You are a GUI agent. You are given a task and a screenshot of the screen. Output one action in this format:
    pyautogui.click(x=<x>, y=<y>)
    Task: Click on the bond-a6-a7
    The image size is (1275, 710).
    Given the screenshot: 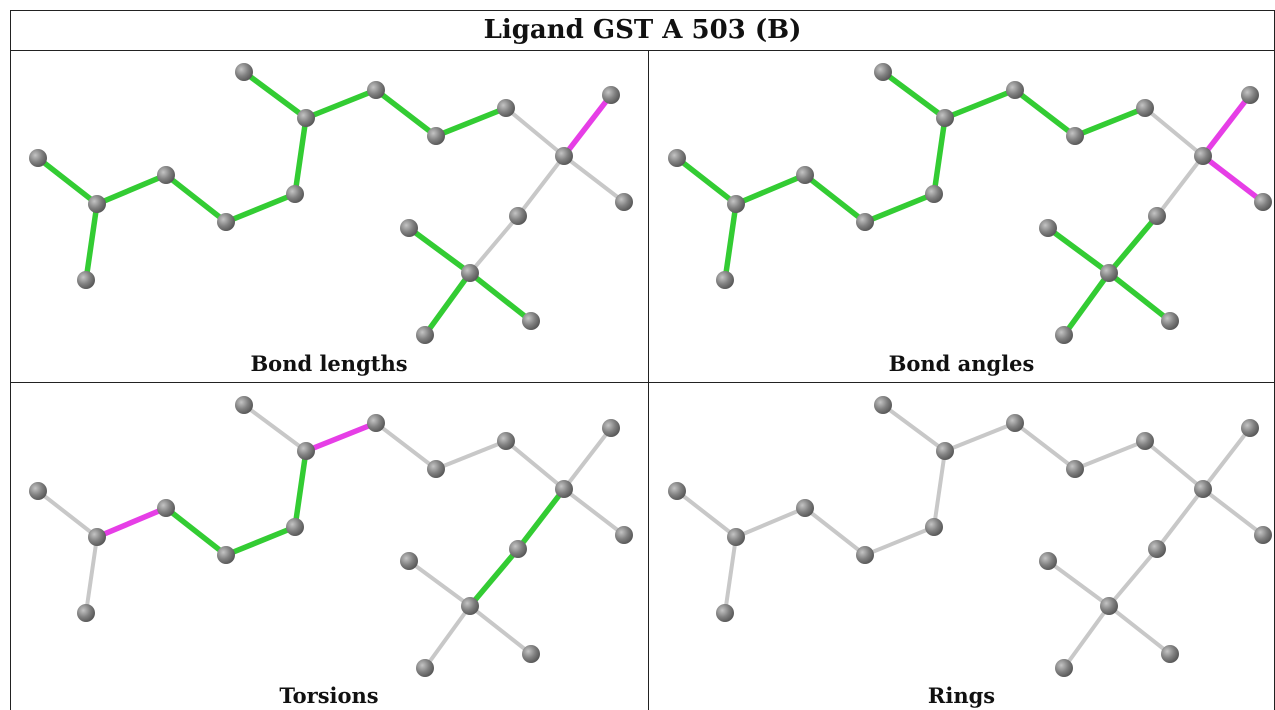 What is the action you would take?
    pyautogui.click(x=939, y=489)
    